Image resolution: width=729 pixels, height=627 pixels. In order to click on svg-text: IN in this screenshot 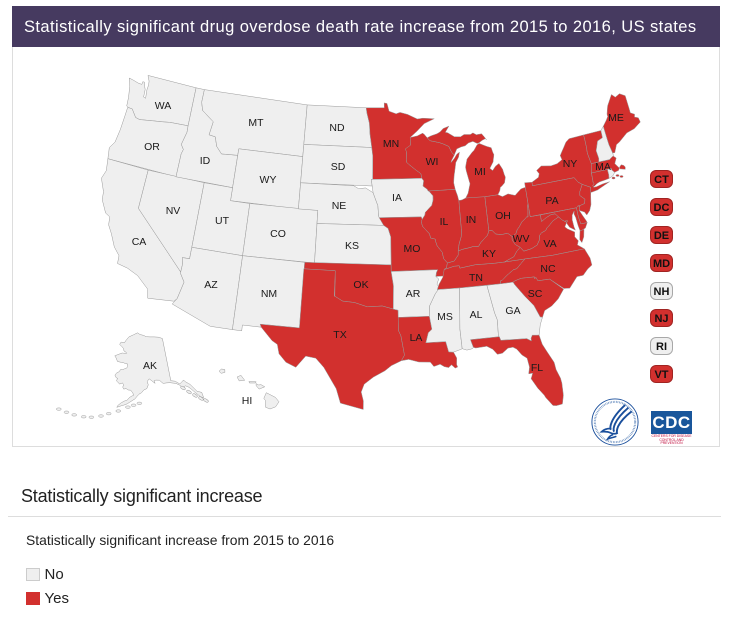, I will do `click(471, 220)`.